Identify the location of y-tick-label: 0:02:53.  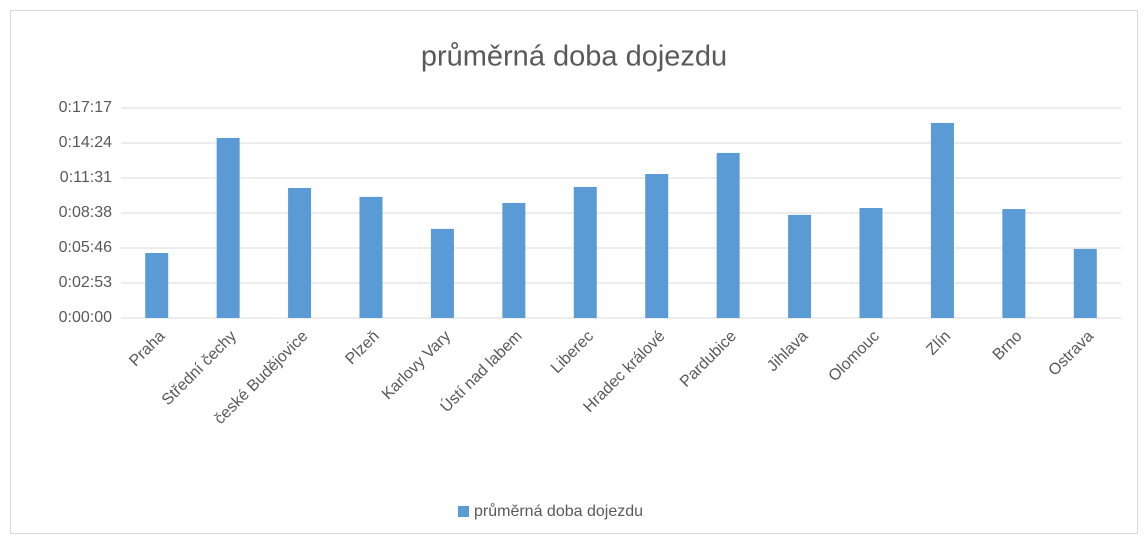
(85, 282).